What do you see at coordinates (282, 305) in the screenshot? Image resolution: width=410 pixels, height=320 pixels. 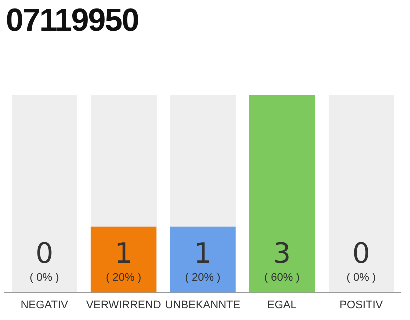 I see `x-tick-label: EGAL` at bounding box center [282, 305].